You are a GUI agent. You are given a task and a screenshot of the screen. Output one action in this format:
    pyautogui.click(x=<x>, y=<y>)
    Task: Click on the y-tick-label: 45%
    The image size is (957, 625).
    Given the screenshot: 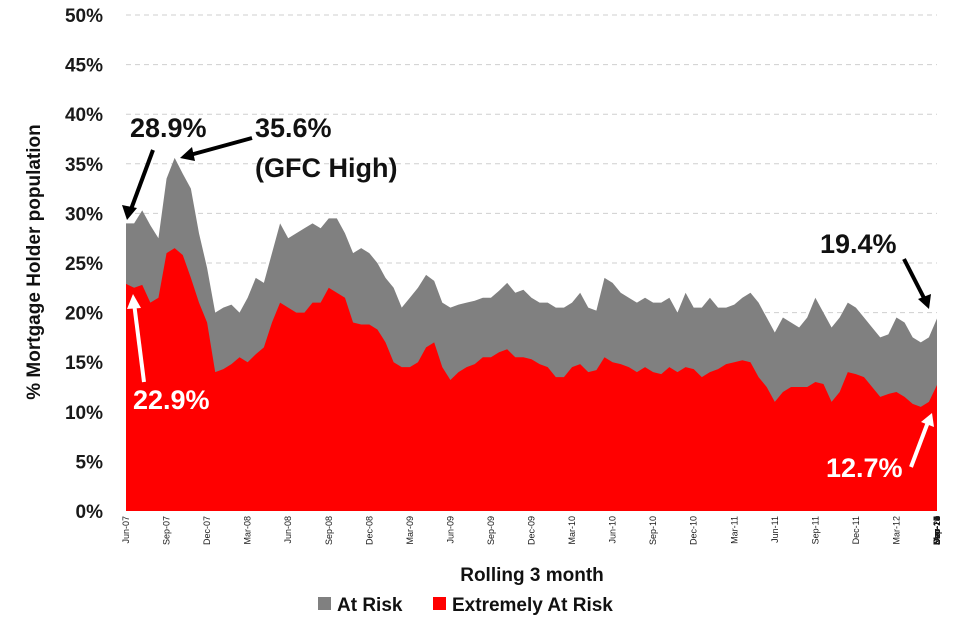 What is the action you would take?
    pyautogui.click(x=84, y=66)
    